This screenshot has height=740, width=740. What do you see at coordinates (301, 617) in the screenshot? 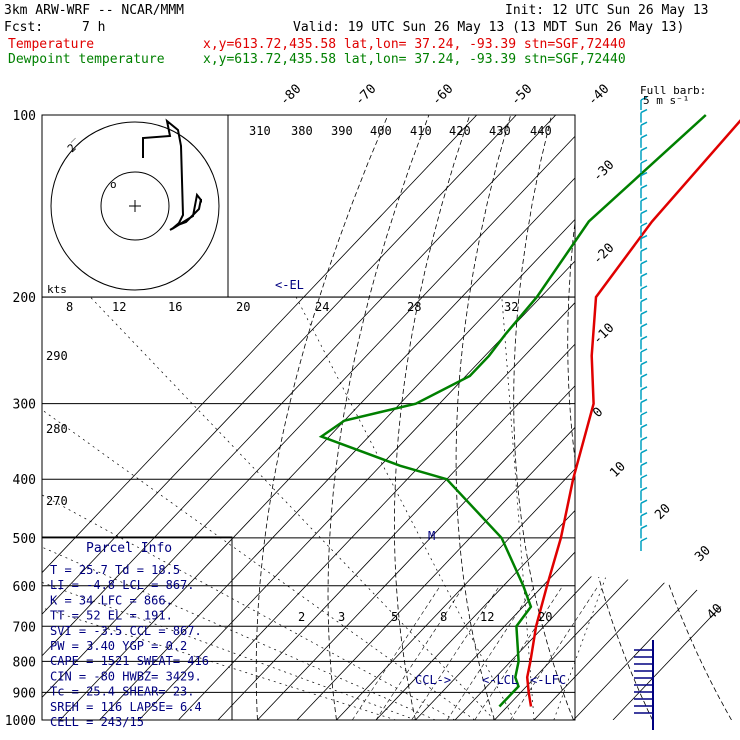
I see `mixing-ratio-label: 2` at bounding box center [301, 617].